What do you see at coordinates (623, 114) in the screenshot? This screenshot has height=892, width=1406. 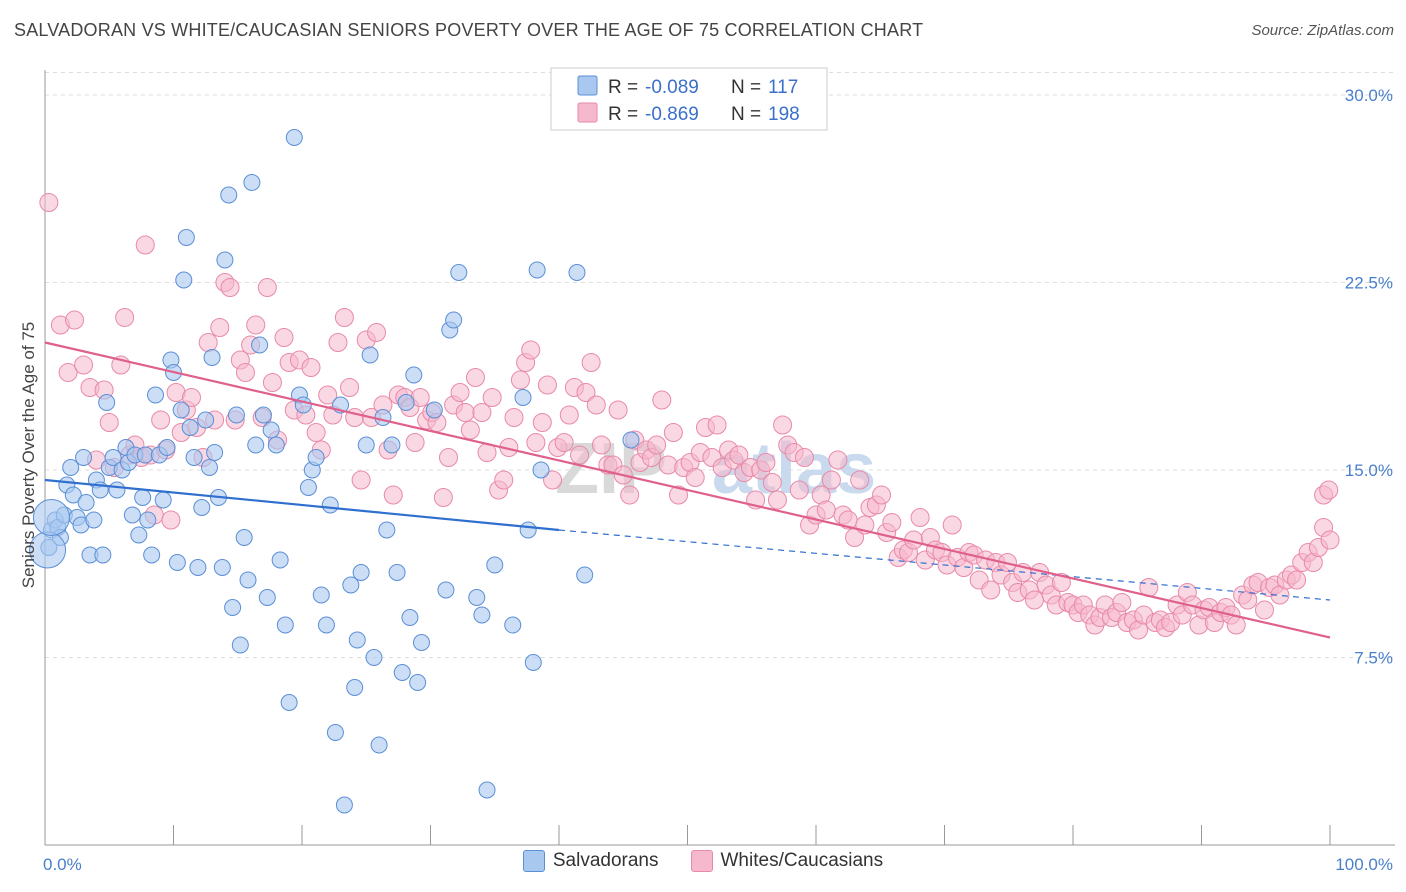 I see `legend-r-label-1: R =` at bounding box center [623, 114].